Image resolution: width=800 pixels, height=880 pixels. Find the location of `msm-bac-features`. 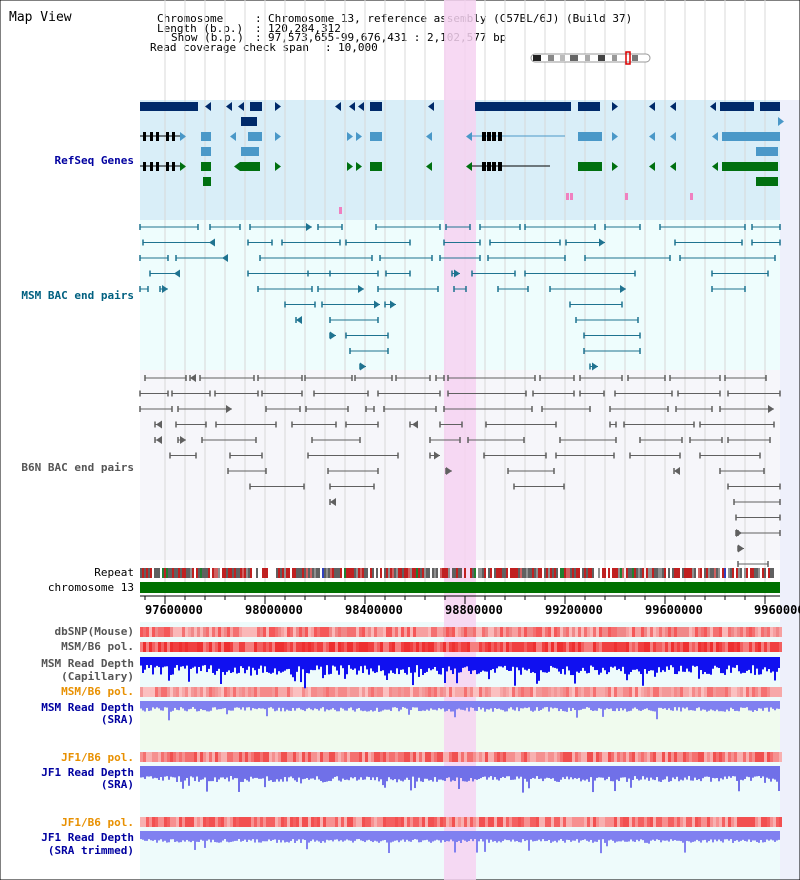

msm-bac-features is located at coordinates (460, 297).